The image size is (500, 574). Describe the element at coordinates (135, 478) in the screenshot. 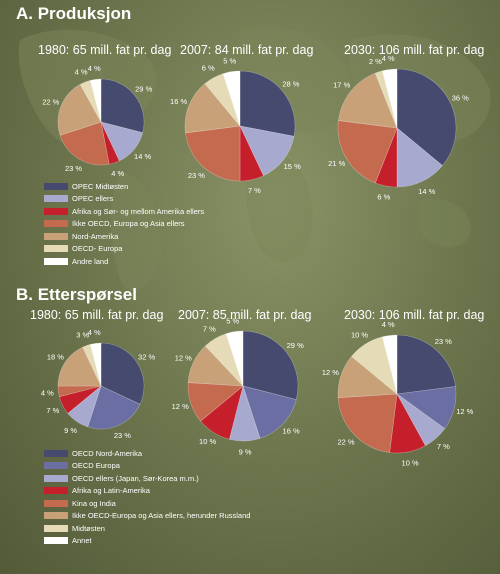

I see `legend-label: OECD ellers (Japan, Sør-Korea m.m.)` at that location.